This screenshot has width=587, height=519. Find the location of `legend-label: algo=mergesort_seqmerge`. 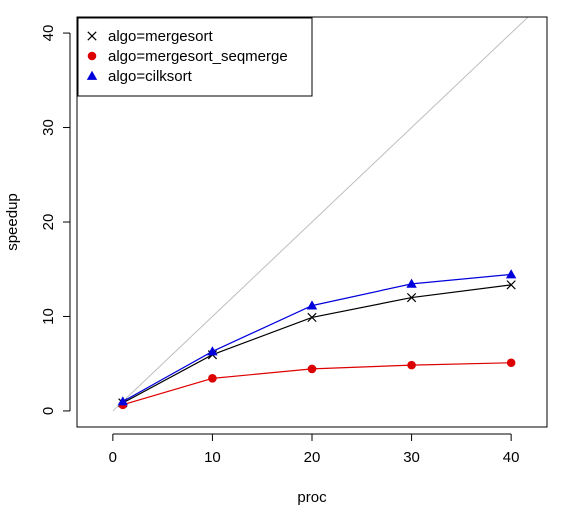

legend-label: algo=mergesort_seqmerge is located at coordinates (198, 56).